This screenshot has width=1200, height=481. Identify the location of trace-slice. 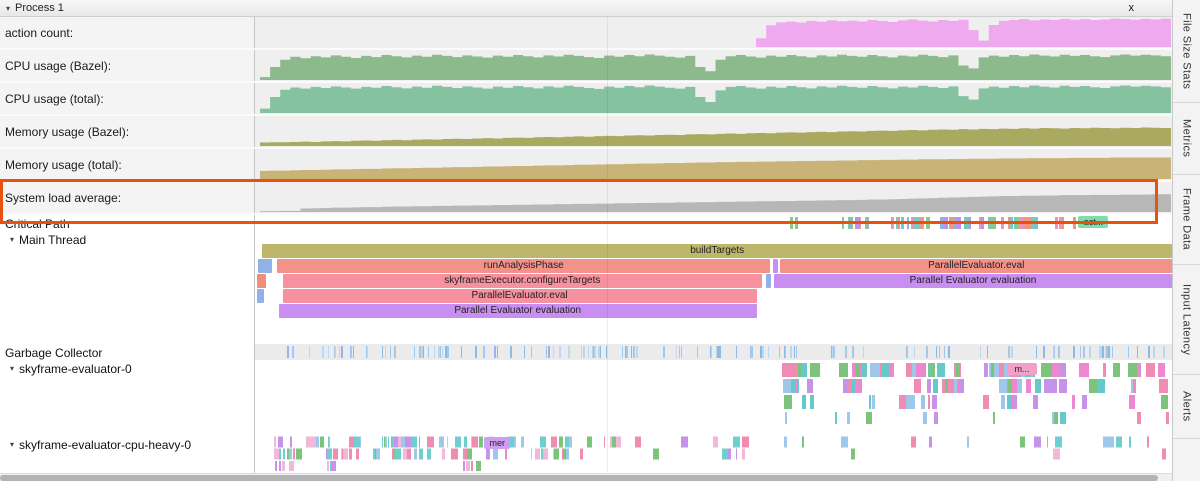
(768, 281).